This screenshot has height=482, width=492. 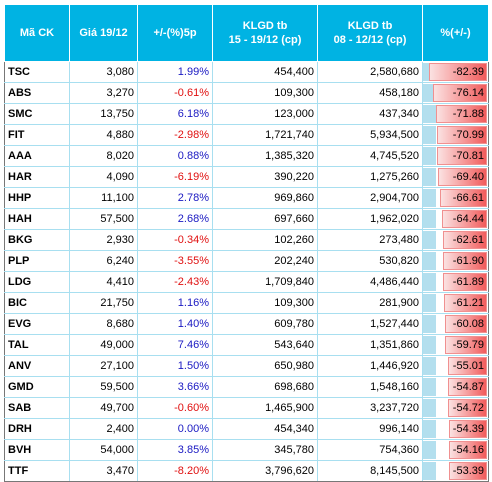 I want to click on volume-change-value: -76.14, so click(x=468, y=93).